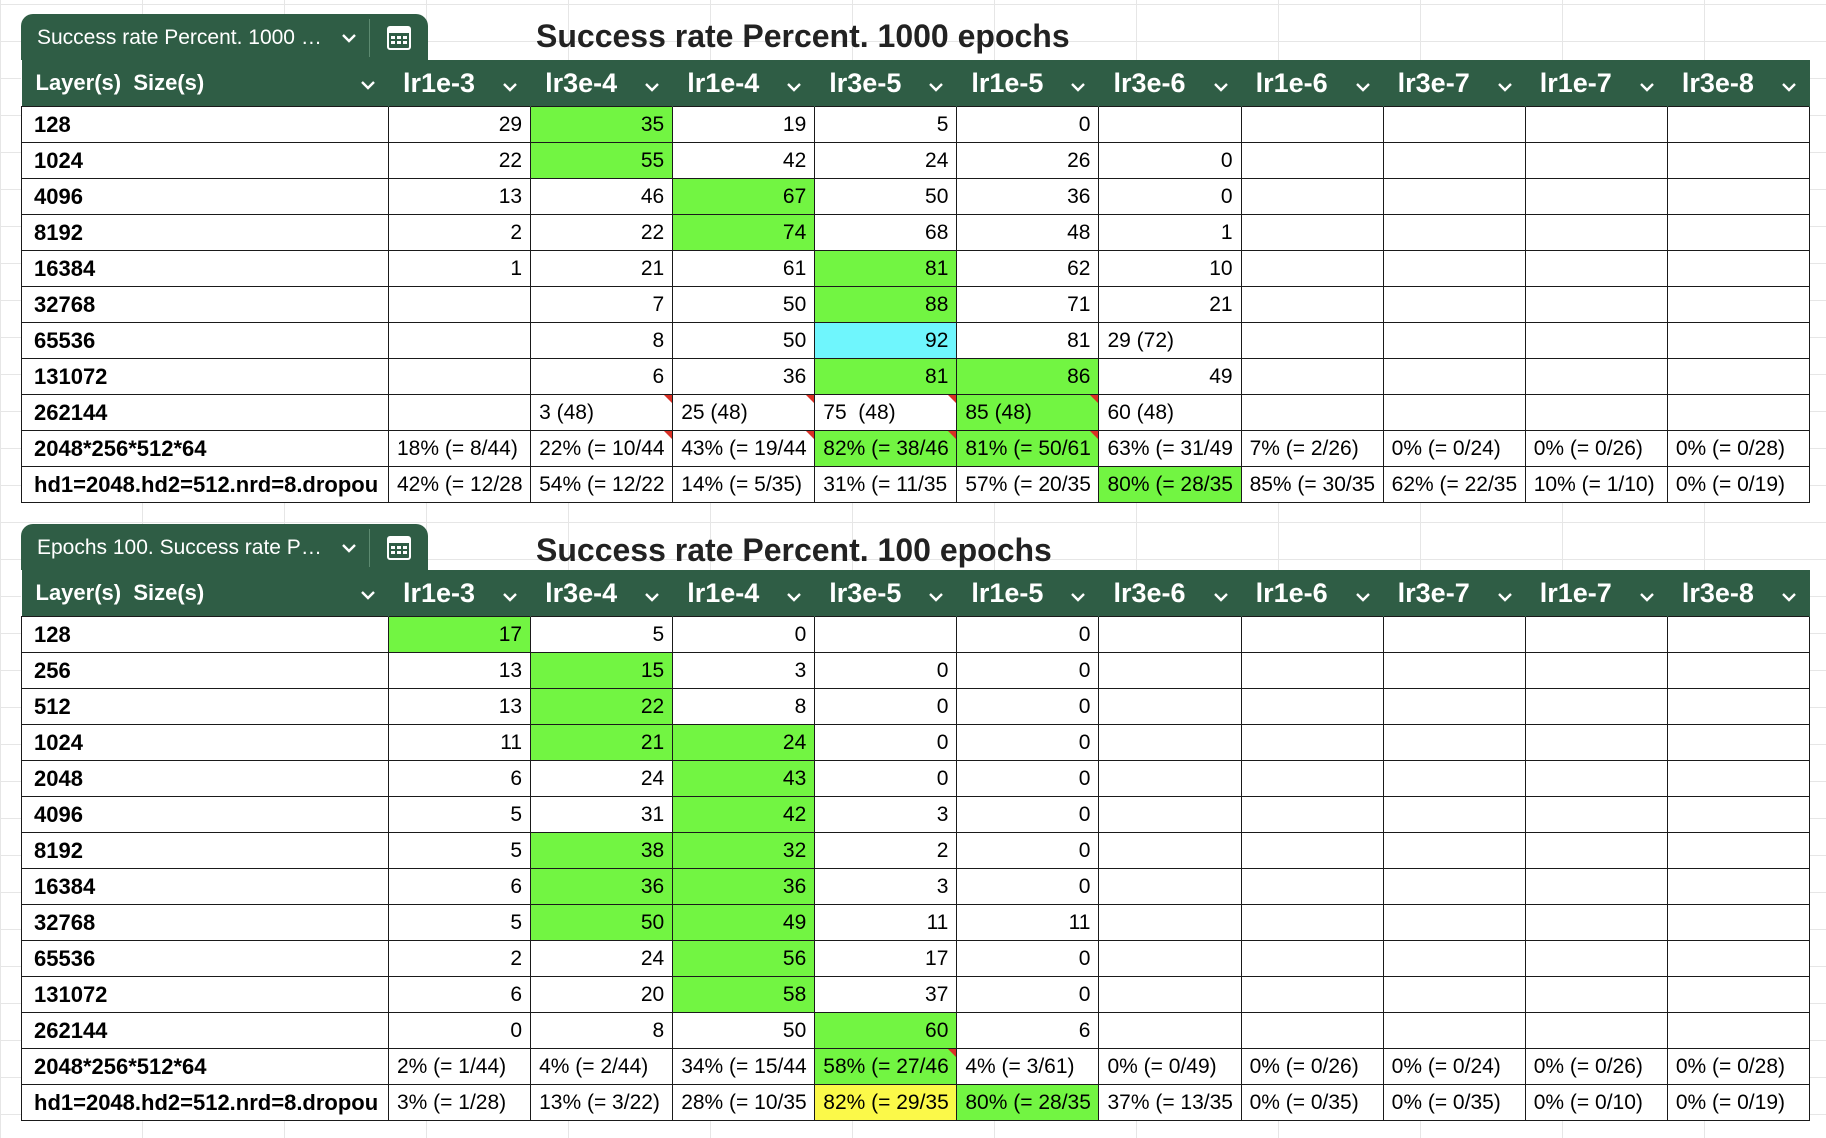 Image resolution: width=1826 pixels, height=1138 pixels. Describe the element at coordinates (886, 886) in the screenshot. I see `table-cell: 3` at that location.